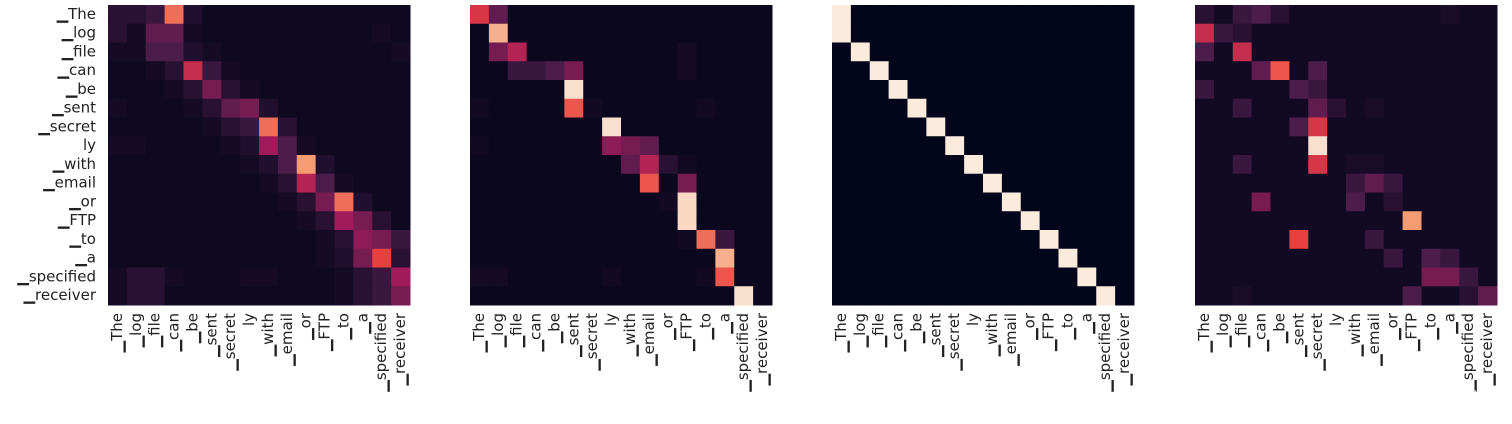 This screenshot has height=424, width=1512. I want to click on x-tick-label: ▁sent, so click(573, 335).